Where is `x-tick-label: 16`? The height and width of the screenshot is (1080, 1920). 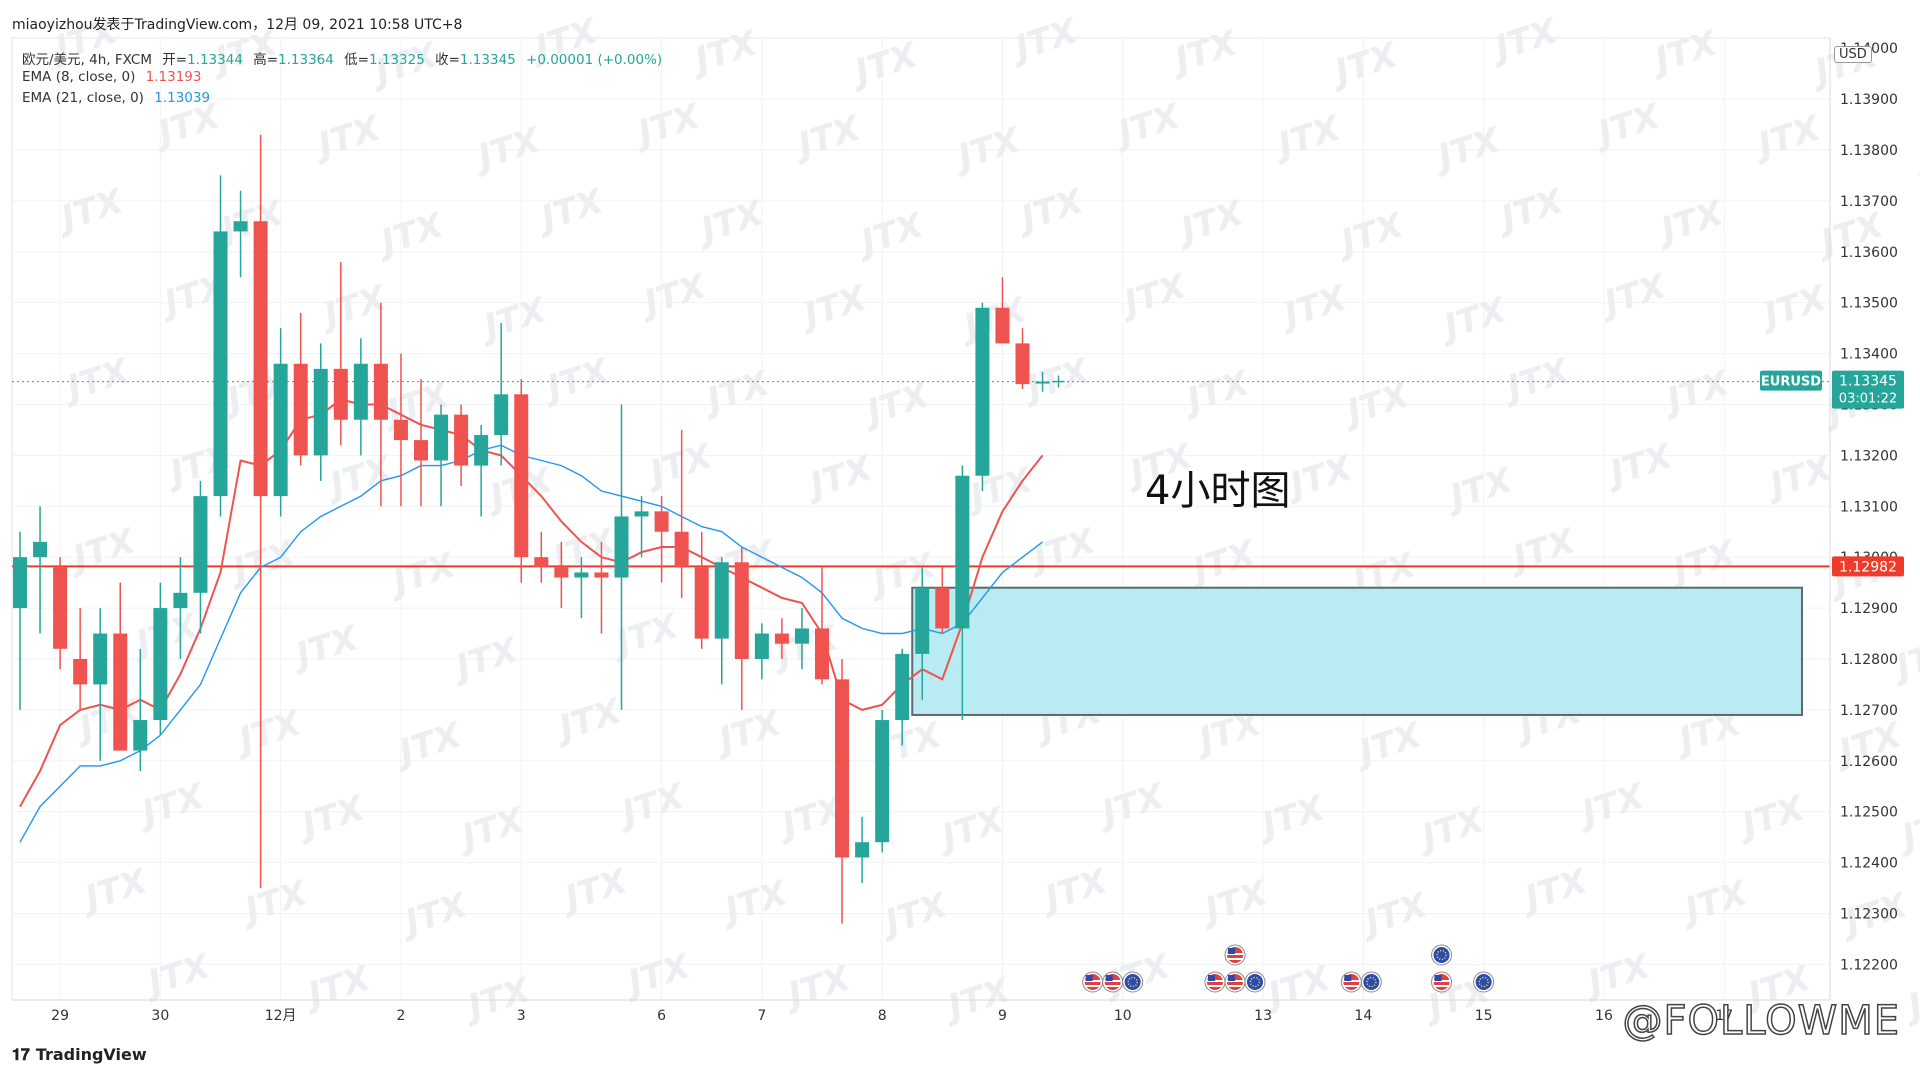
x-tick-label: 16 is located at coordinates (1604, 1016).